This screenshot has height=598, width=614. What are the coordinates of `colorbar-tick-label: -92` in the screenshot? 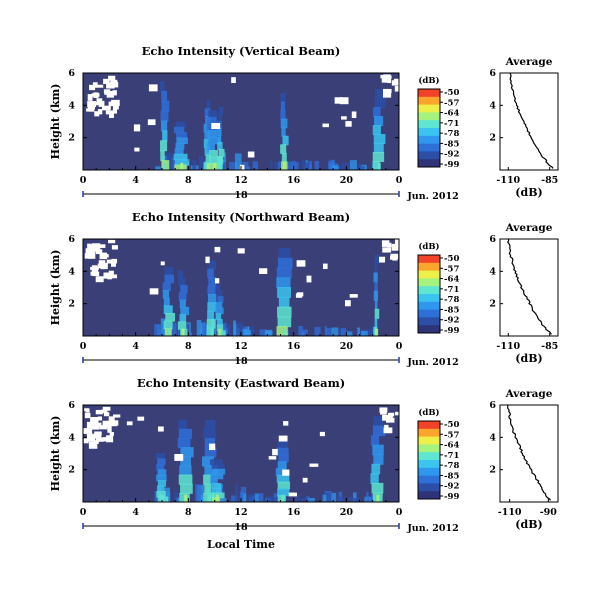 It's located at (451, 487).